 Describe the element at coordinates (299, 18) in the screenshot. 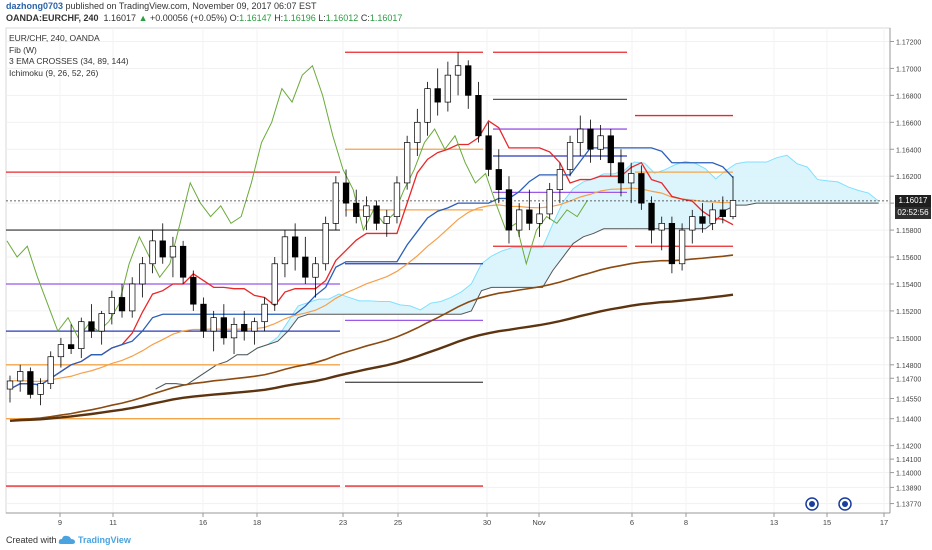

I see `high-value: 1.16196` at that location.